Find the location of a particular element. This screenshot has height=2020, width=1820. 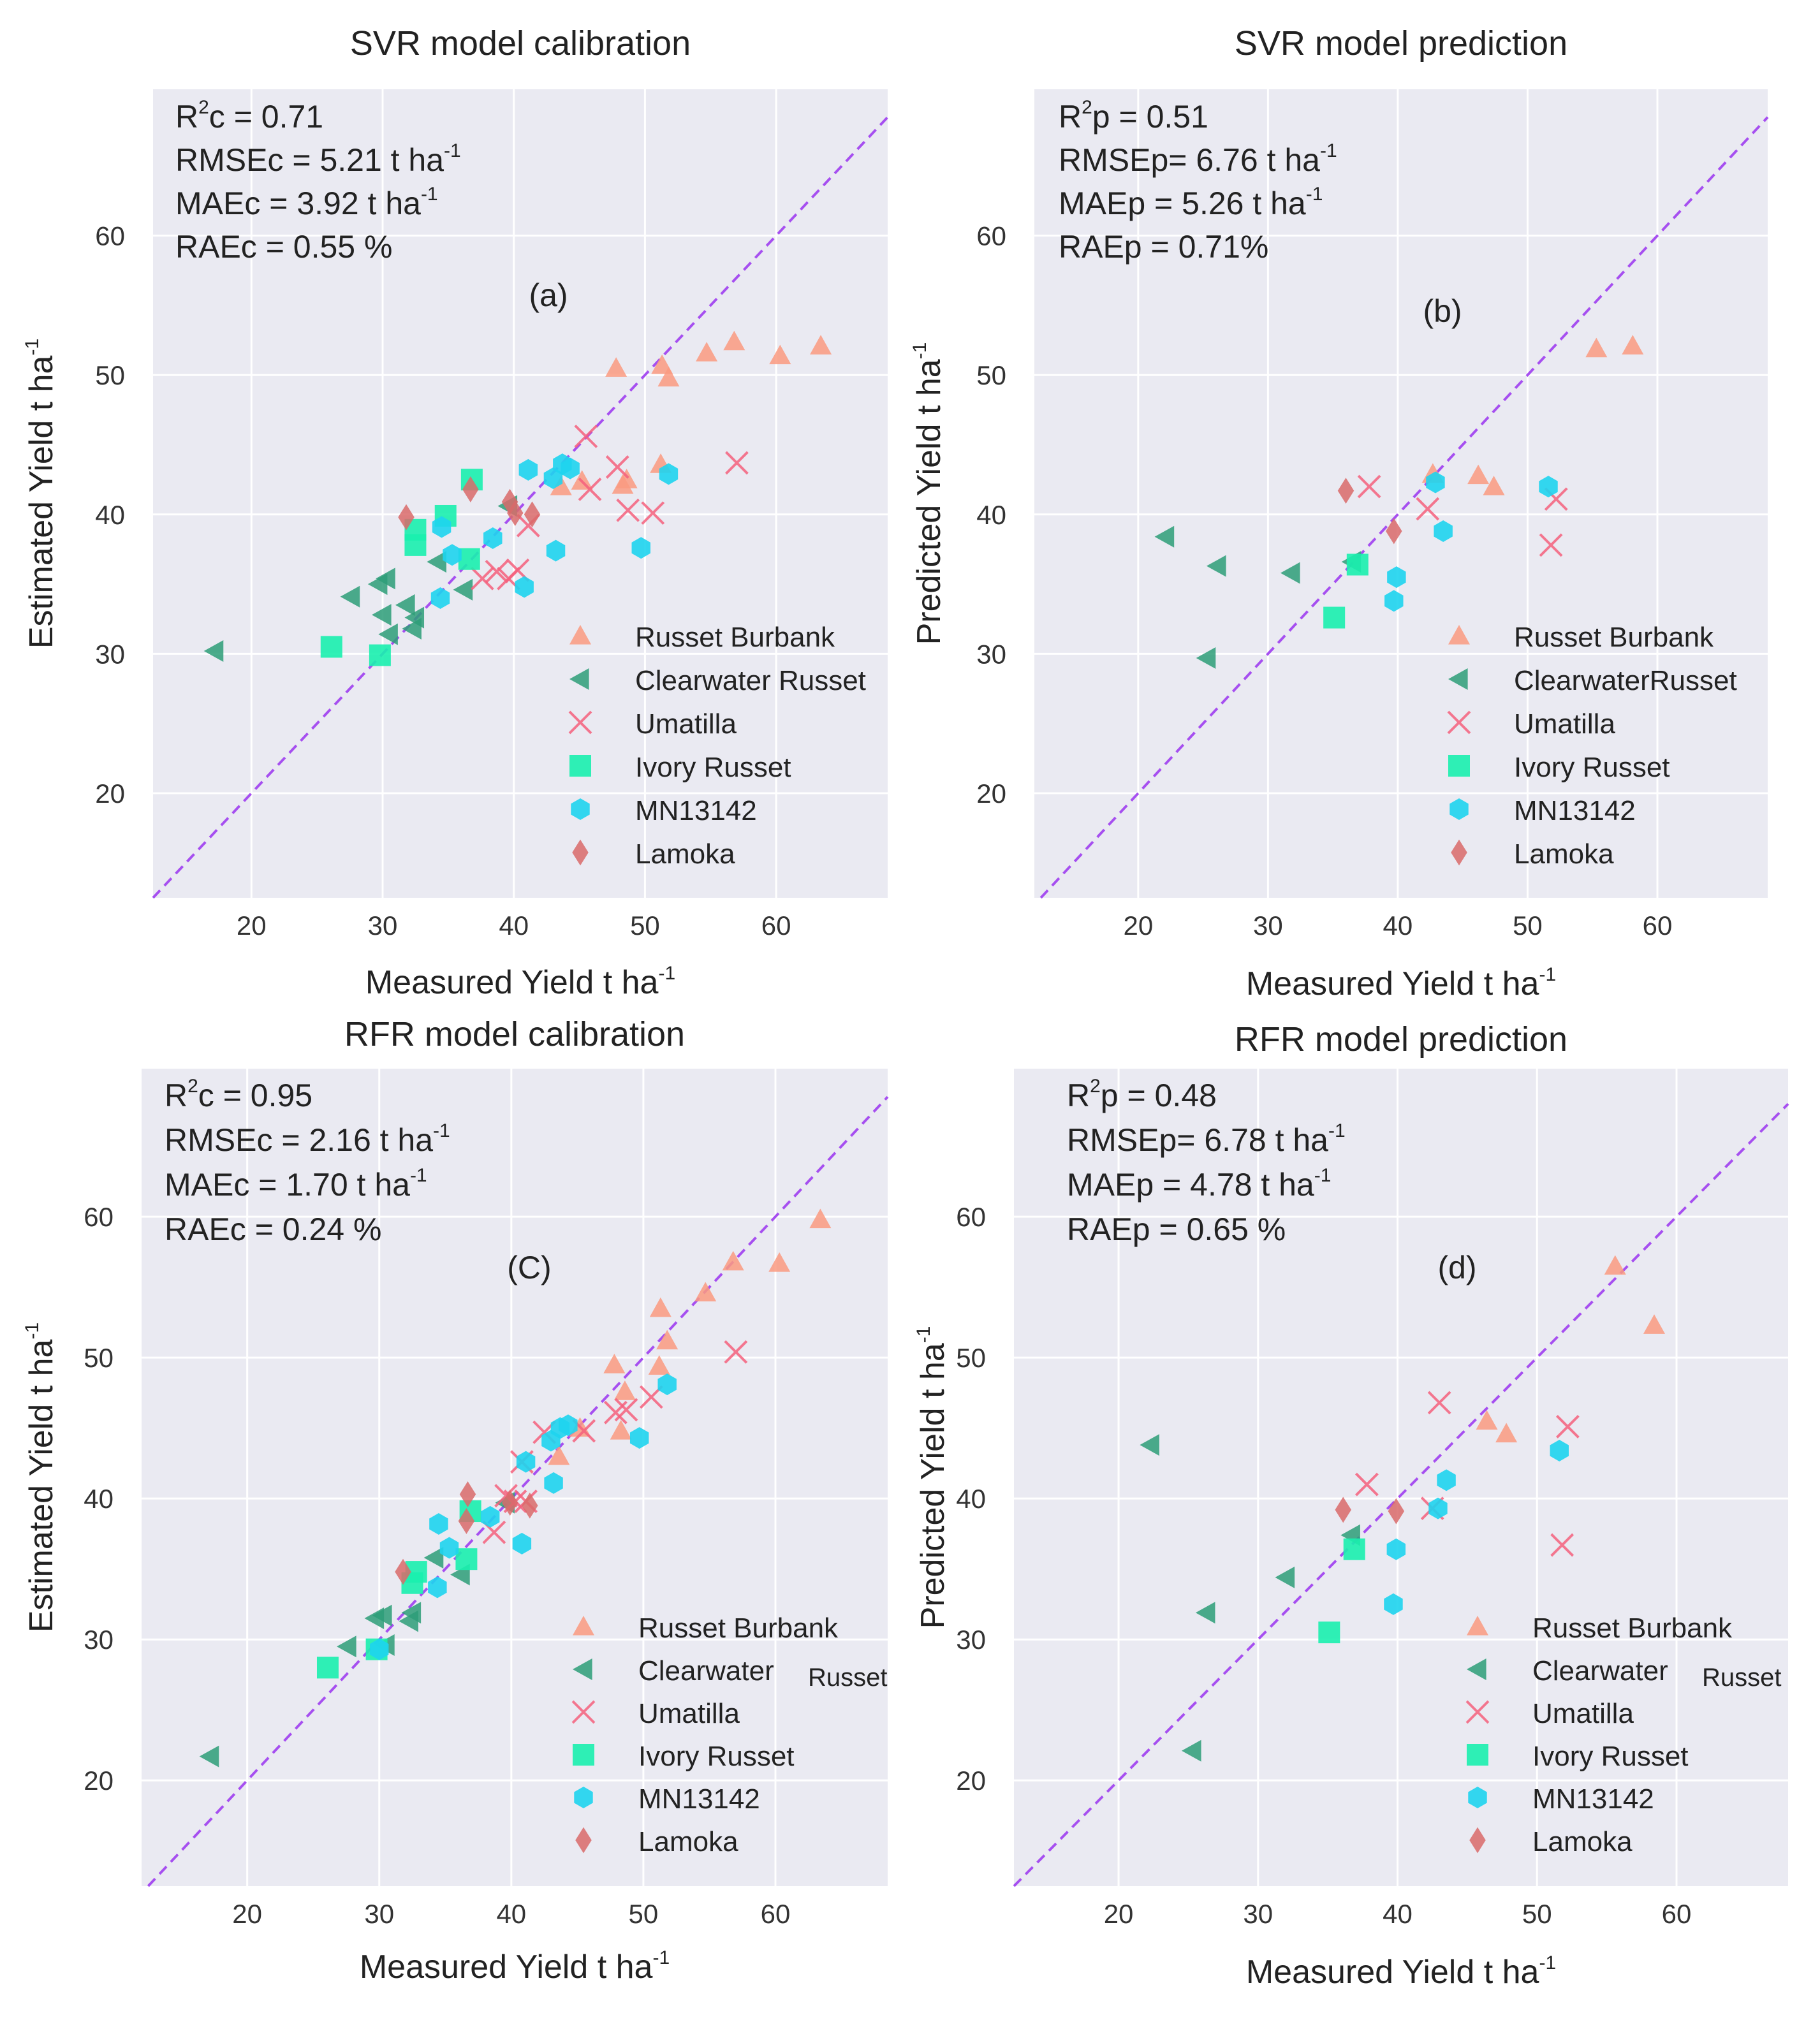

panel-tag: (b) is located at coordinates (1442, 311).